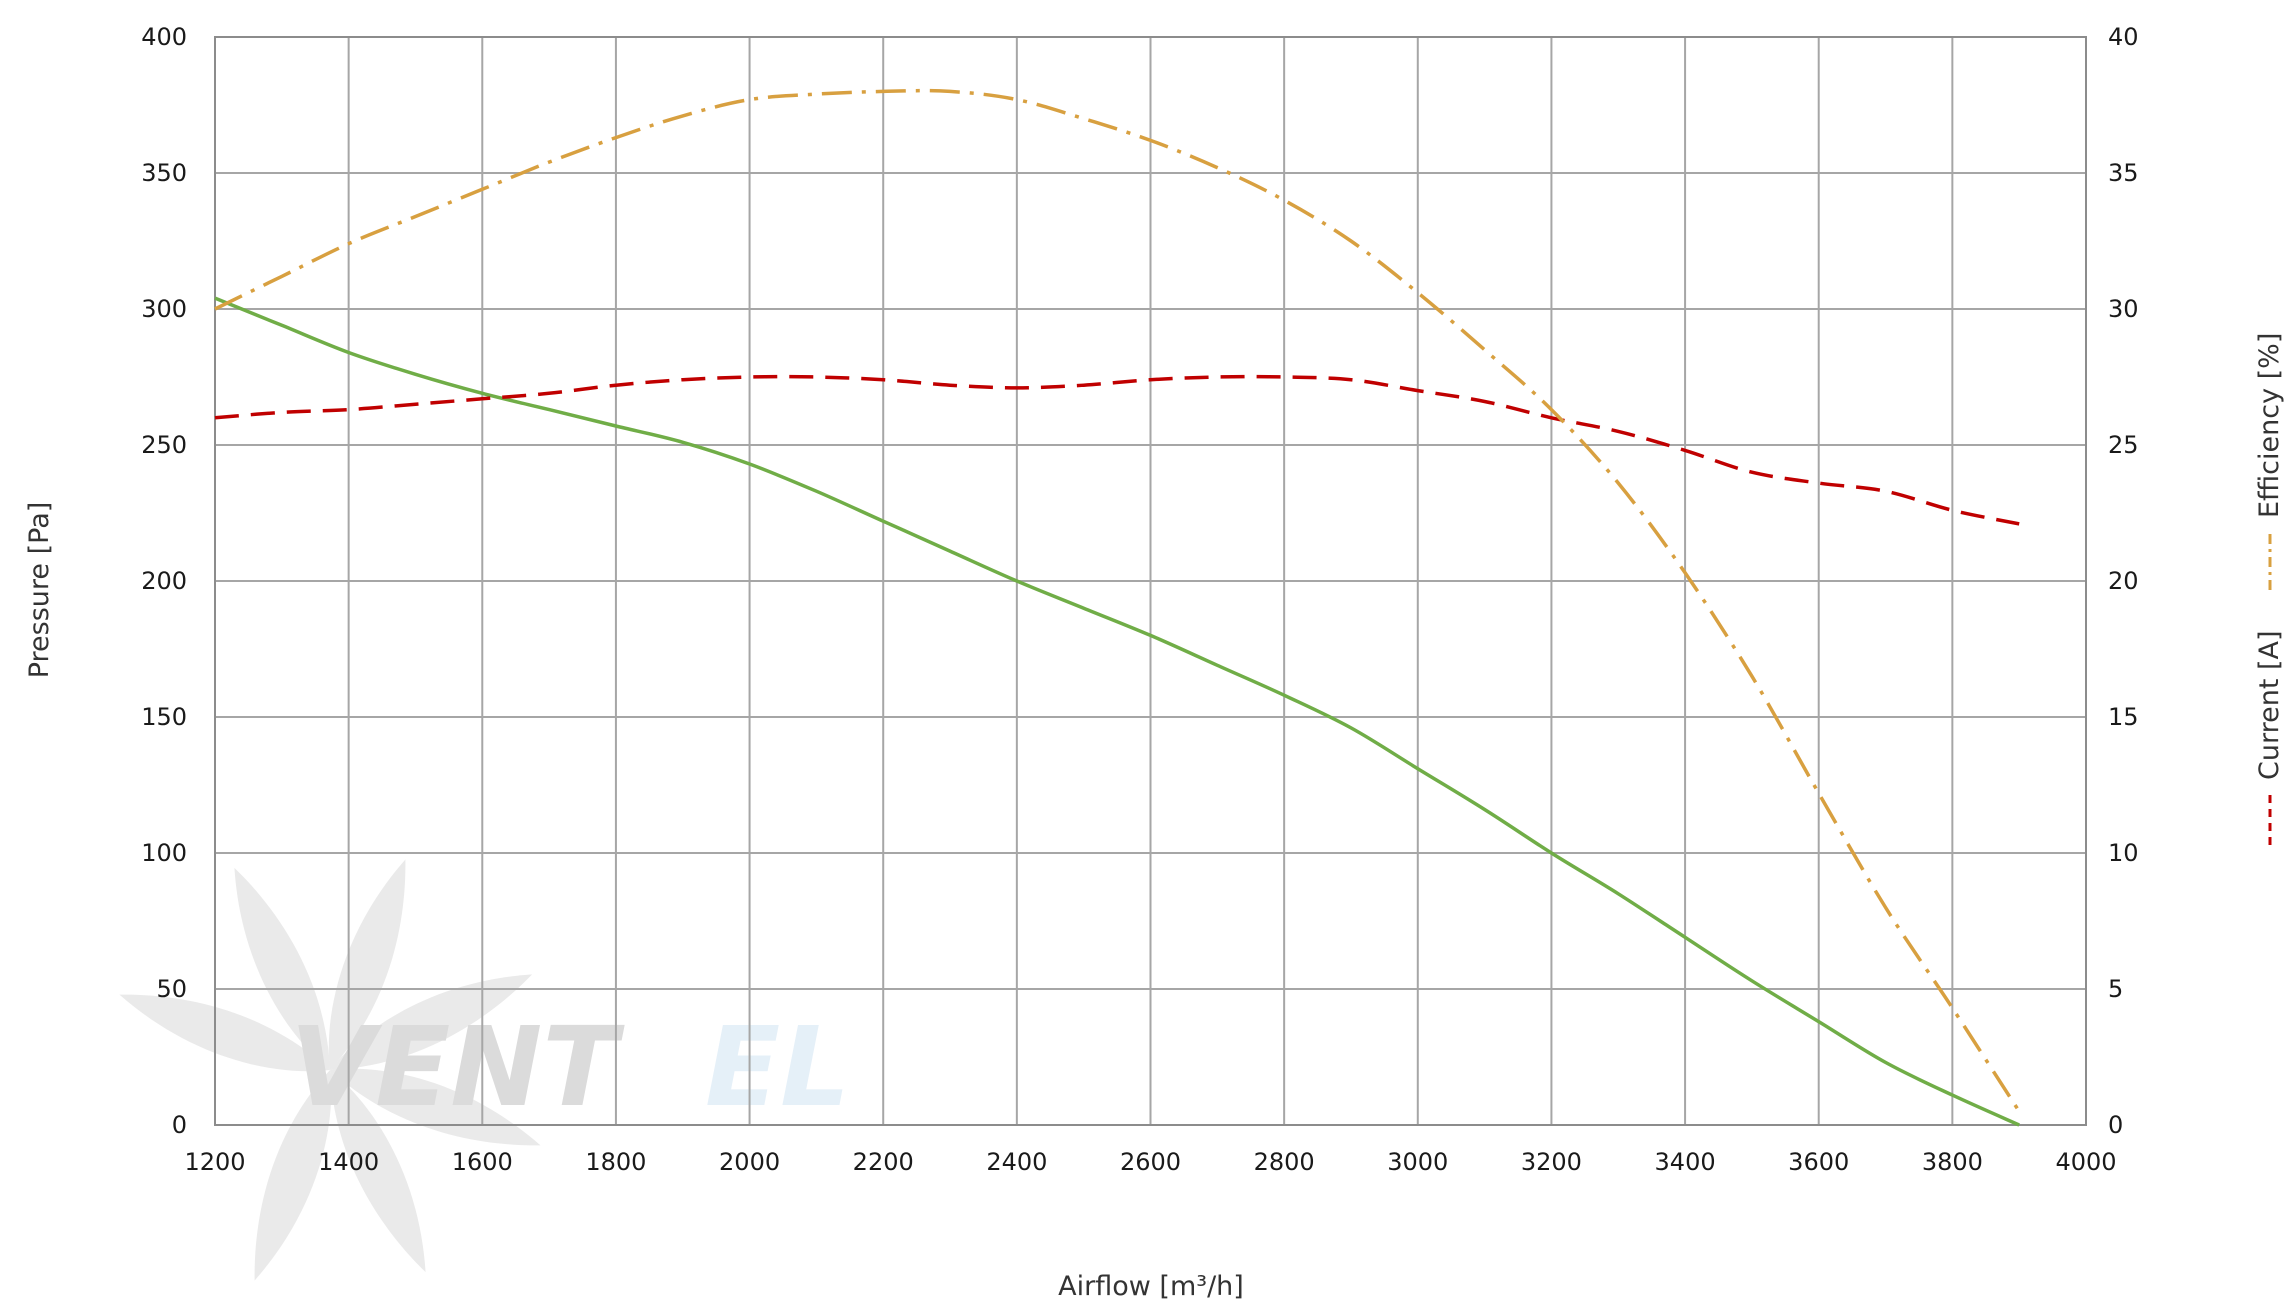 The image size is (2293, 1311). Describe the element at coordinates (1284, 1162) in the screenshot. I see `x-tick-label: 2800` at that location.